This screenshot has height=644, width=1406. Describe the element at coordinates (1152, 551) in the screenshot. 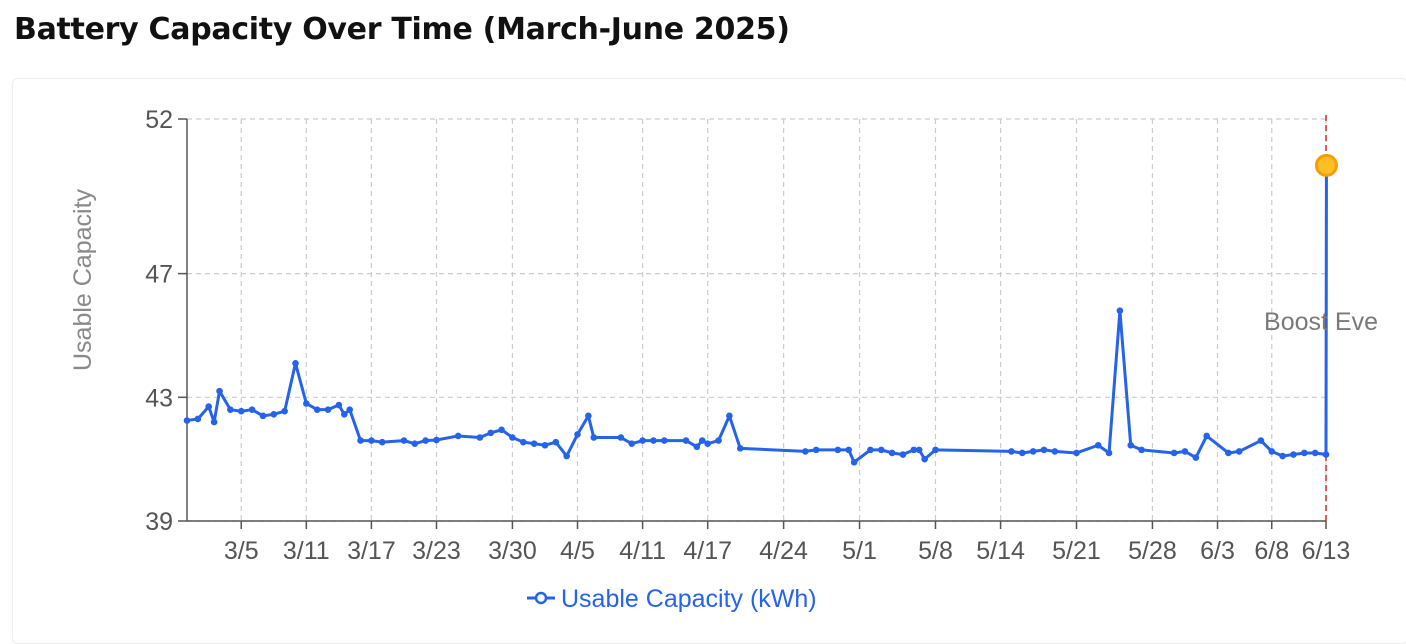

I see `x-tick-label: 5/28` at that location.